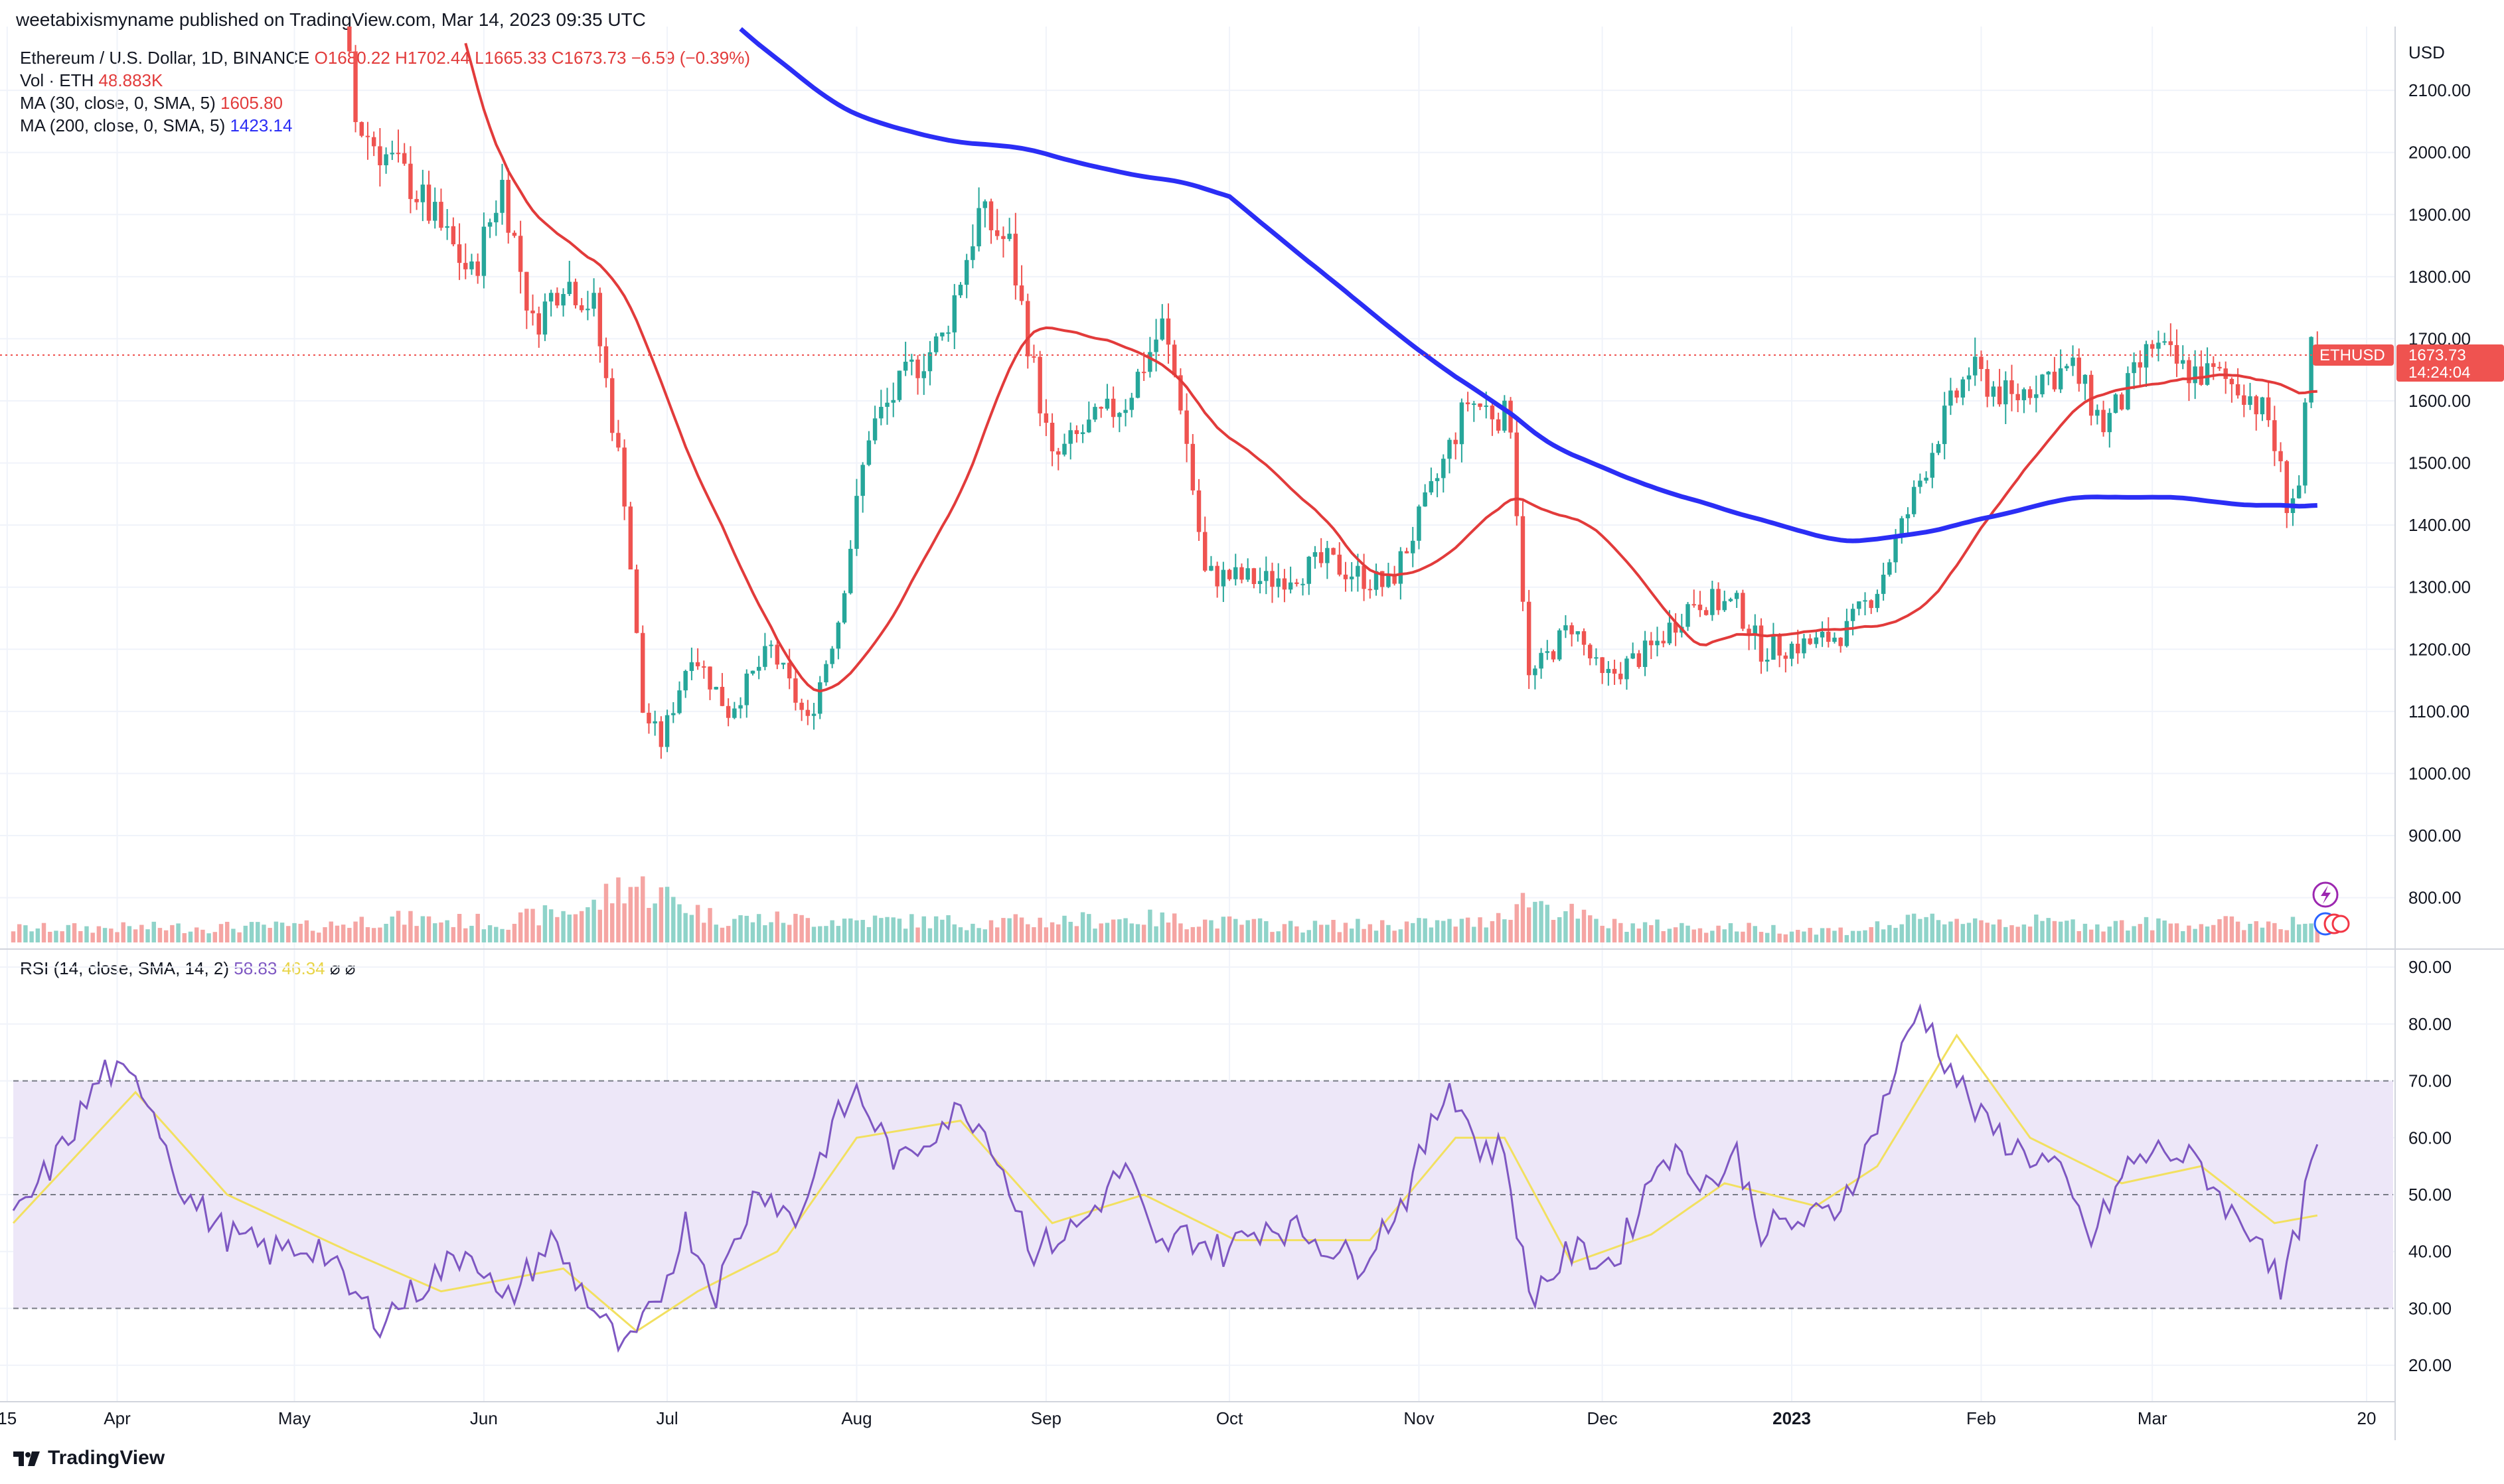 This screenshot has height=1484, width=2504. I want to click on tradingview-logo: TradingView, so click(89, 1458).